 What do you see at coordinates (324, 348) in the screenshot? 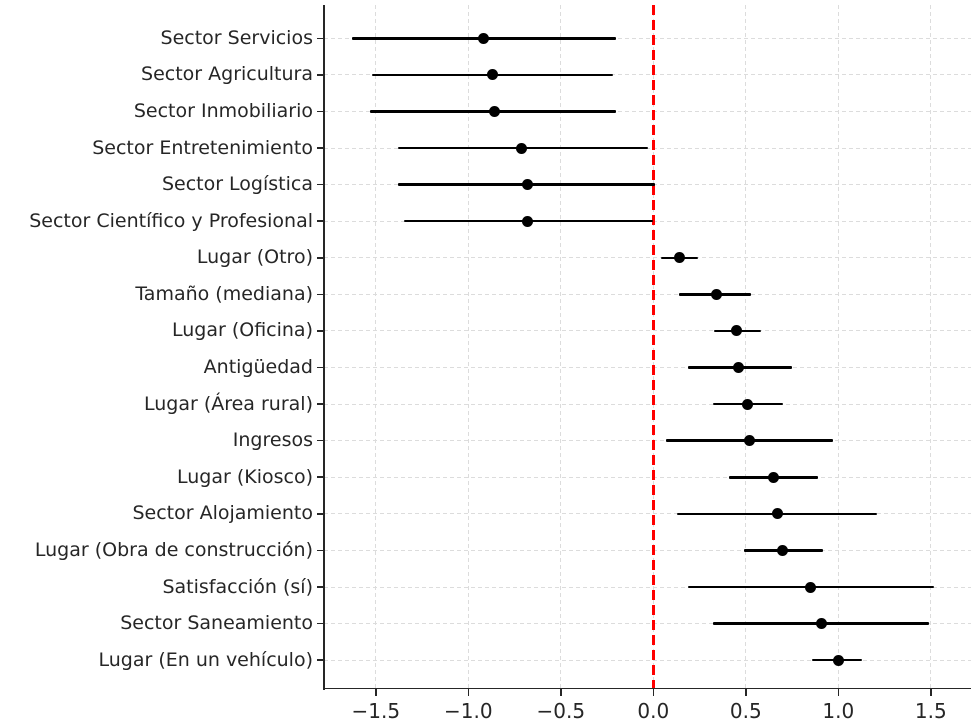
I see `y-axis-spine` at bounding box center [324, 348].